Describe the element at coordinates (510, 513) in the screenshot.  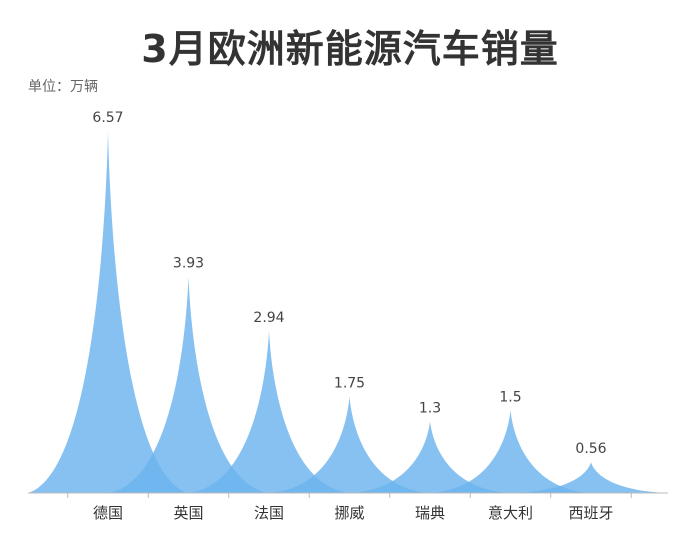
I see `category-label-5: 意大利` at that location.